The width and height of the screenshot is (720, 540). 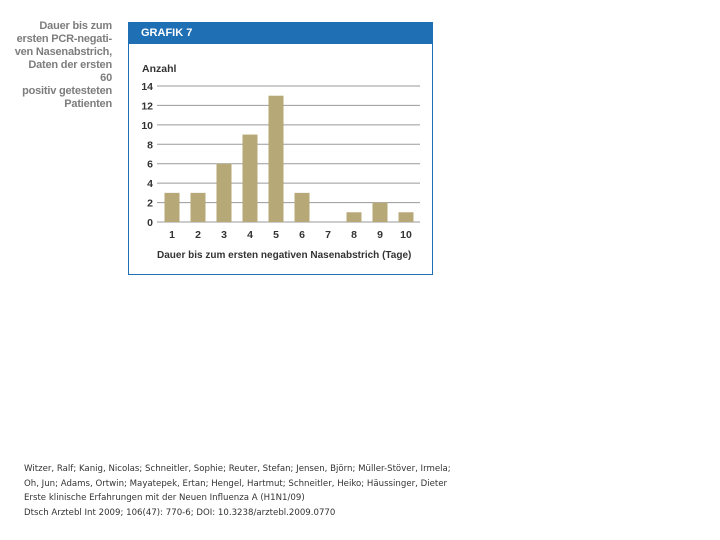 What do you see at coordinates (150, 184) in the screenshot?
I see `y-tick-label: 4` at bounding box center [150, 184].